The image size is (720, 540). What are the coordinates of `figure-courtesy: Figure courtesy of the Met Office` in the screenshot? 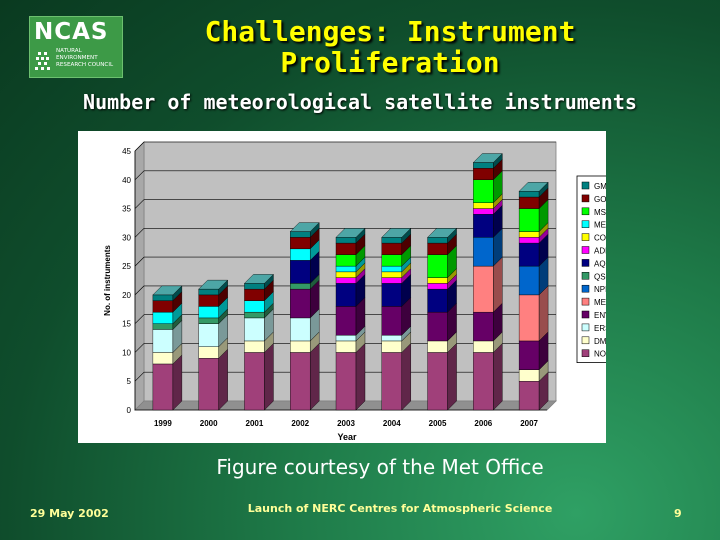 It's located at (380, 467).